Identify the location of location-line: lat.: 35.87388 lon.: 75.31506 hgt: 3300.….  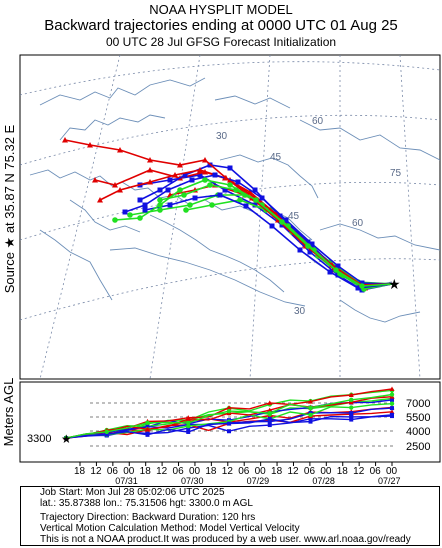
(146, 503).